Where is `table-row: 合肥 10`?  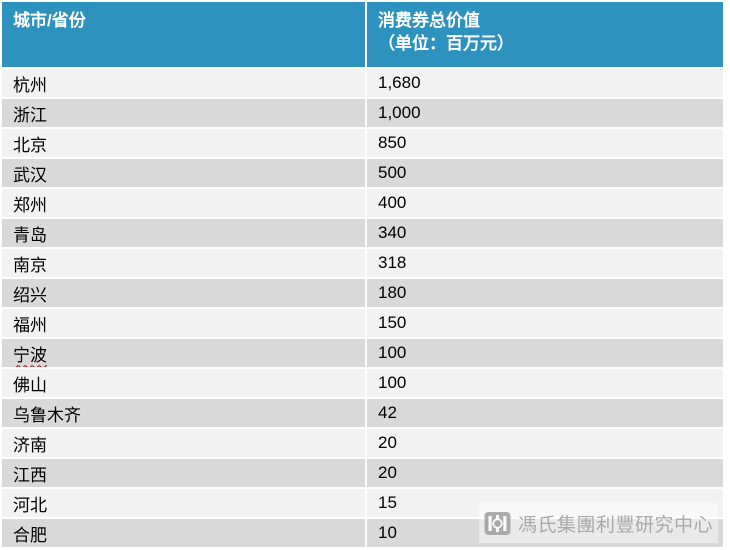
table-row: 合肥 10 is located at coordinates (362, 533).